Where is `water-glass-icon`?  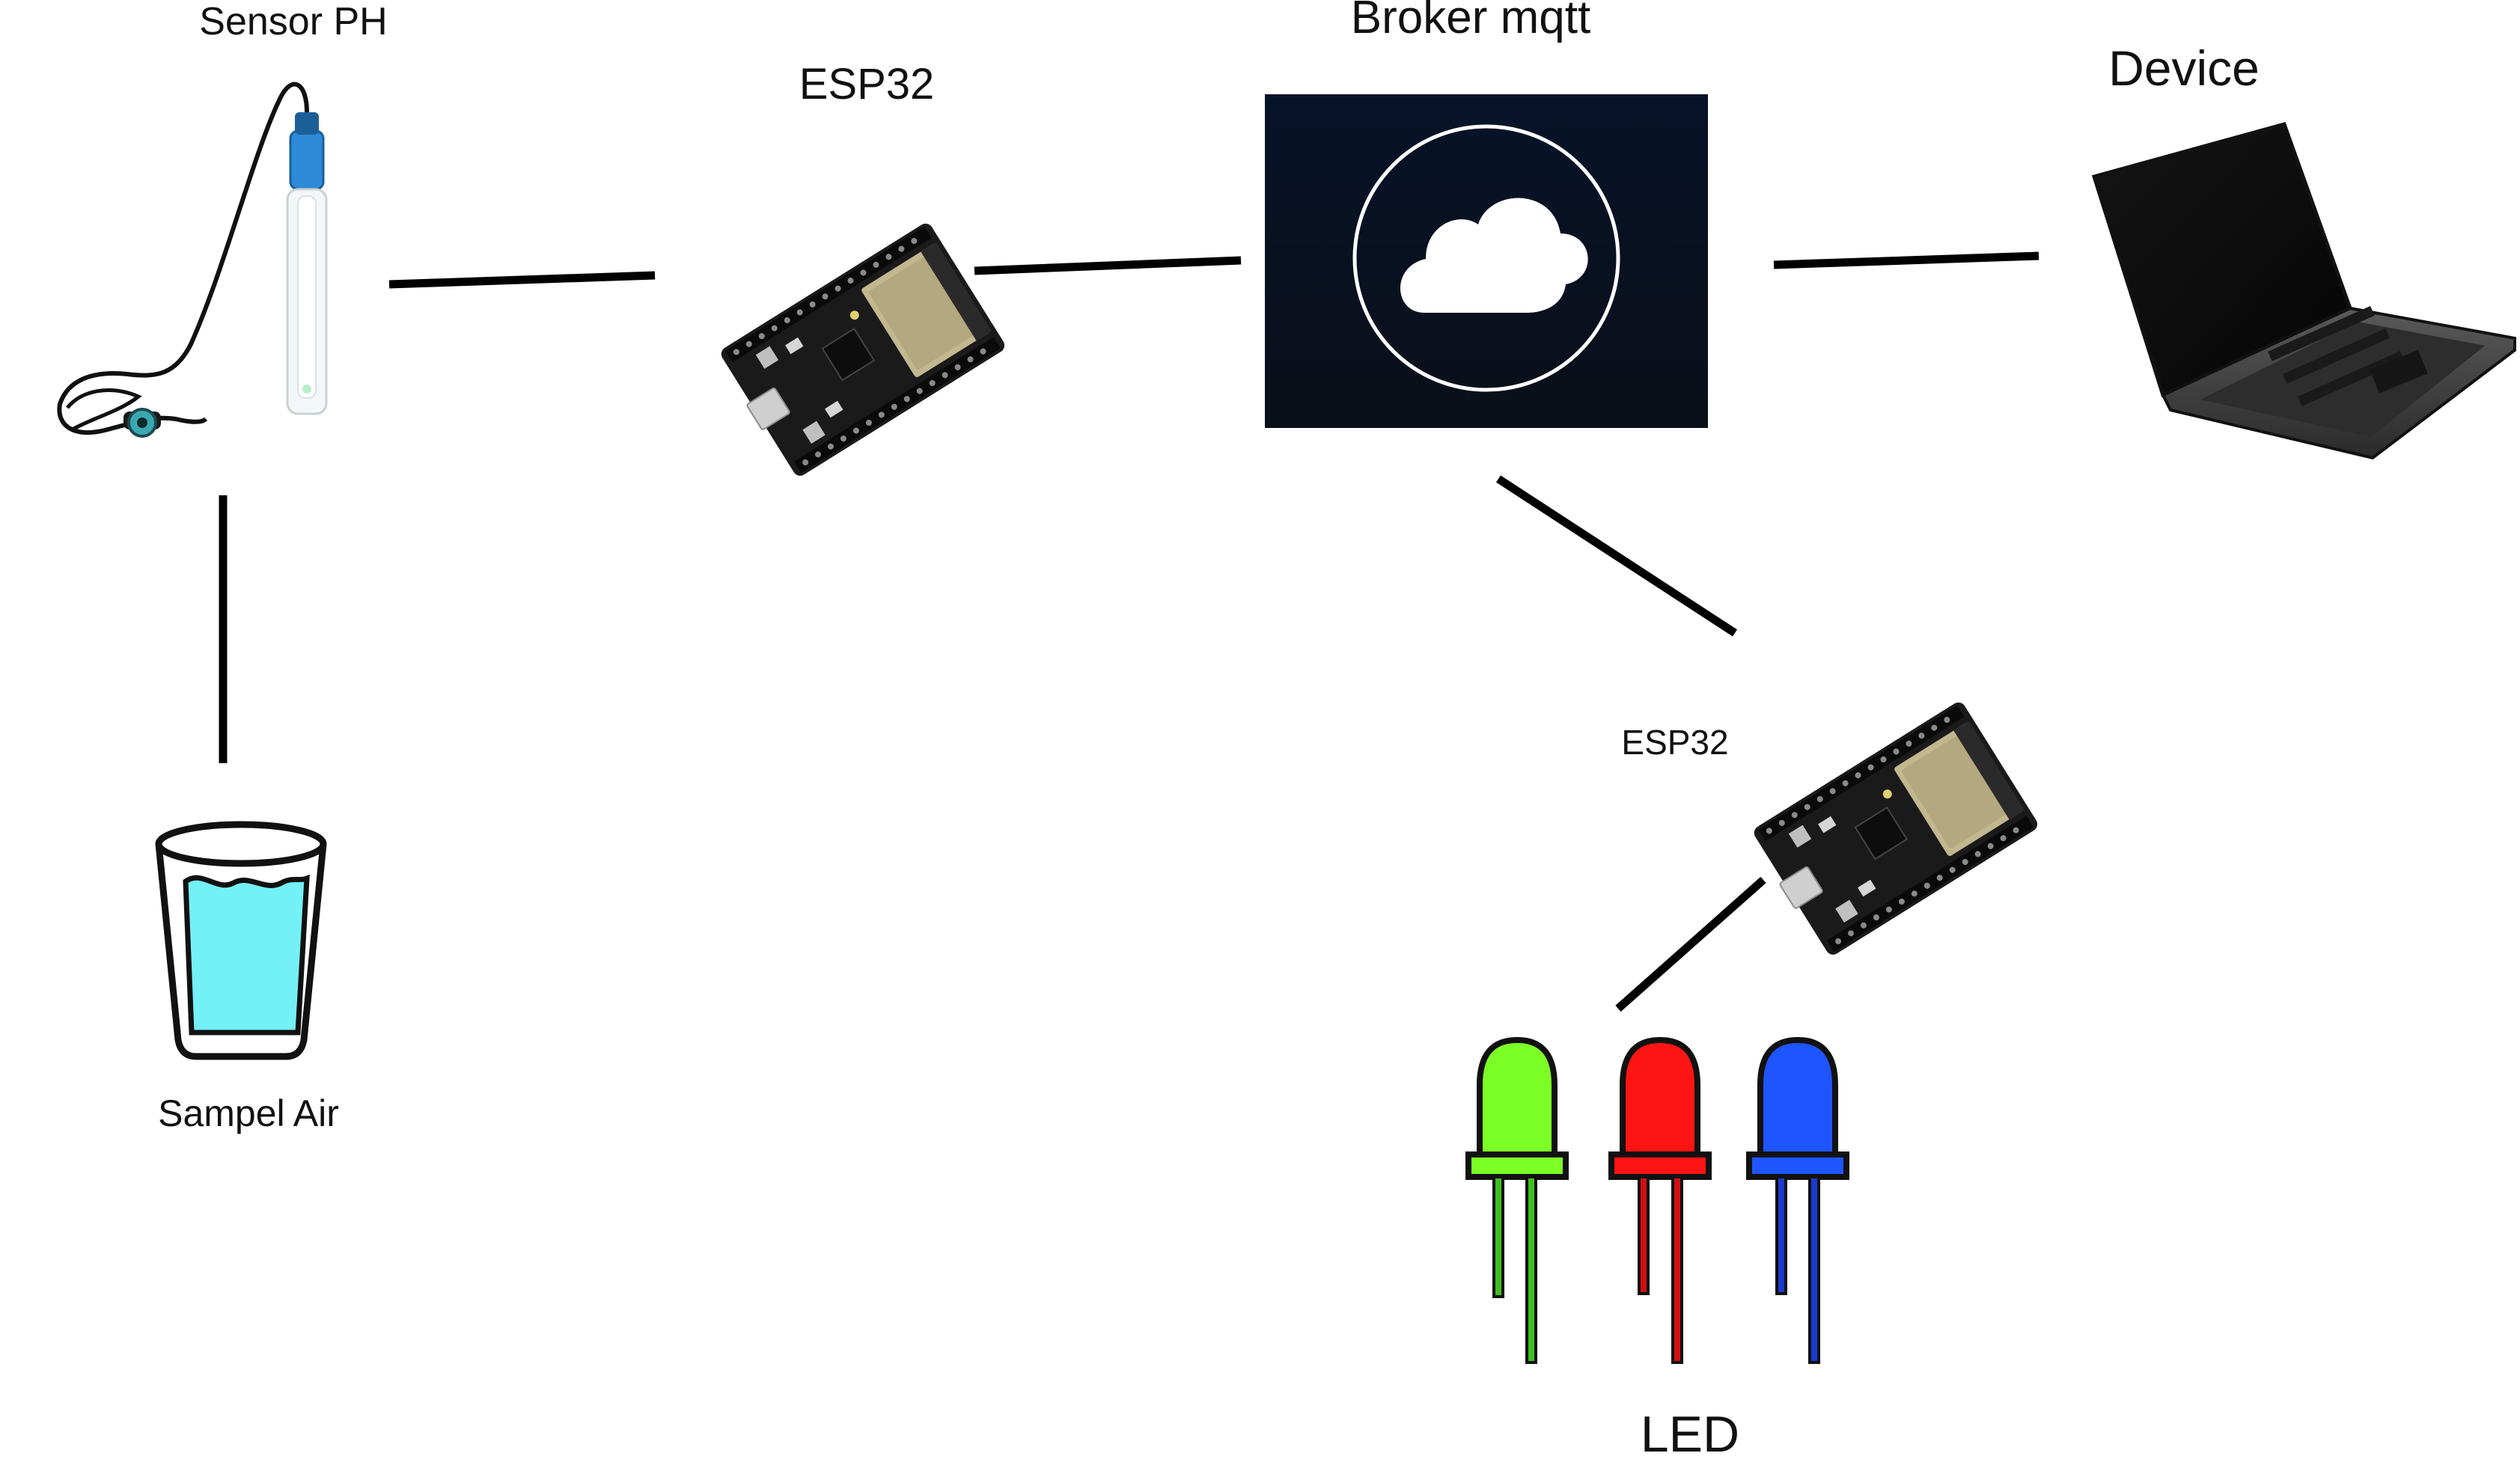 water-glass-icon is located at coordinates (241, 940).